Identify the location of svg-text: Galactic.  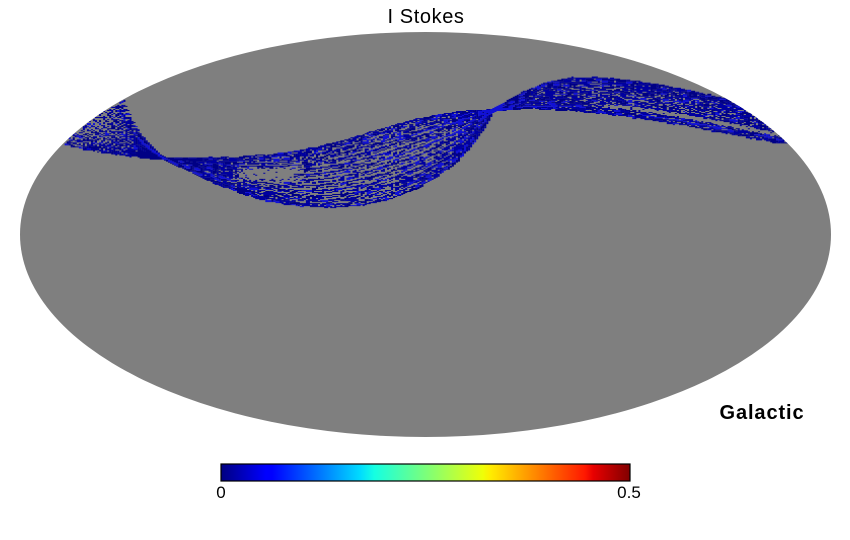
(761, 413).